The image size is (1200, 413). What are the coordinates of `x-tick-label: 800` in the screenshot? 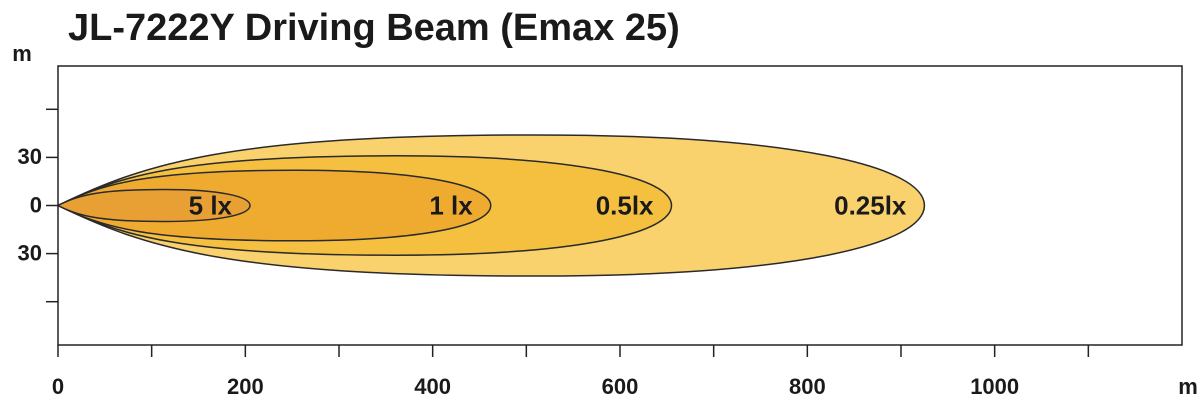 It's located at (807, 386).